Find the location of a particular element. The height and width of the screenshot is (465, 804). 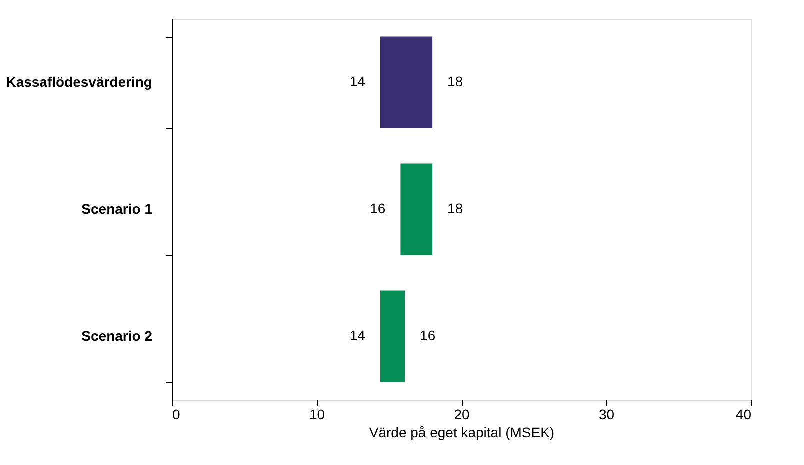

x-tick-label: 20 is located at coordinates (462, 414).